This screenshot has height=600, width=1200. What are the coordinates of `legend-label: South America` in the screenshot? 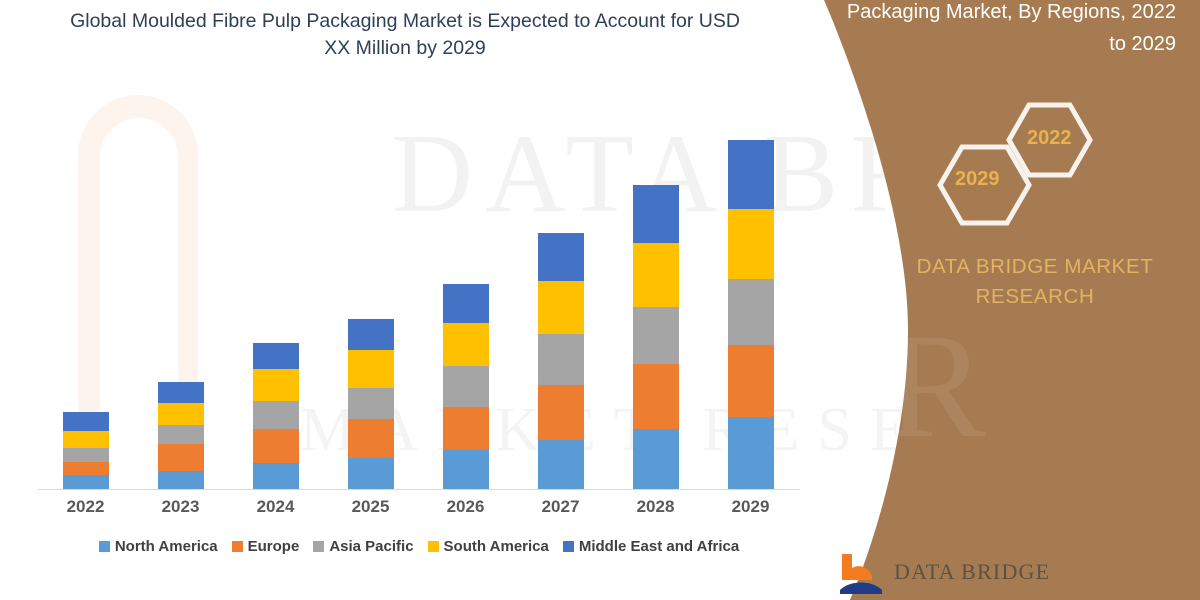 It's located at (496, 546).